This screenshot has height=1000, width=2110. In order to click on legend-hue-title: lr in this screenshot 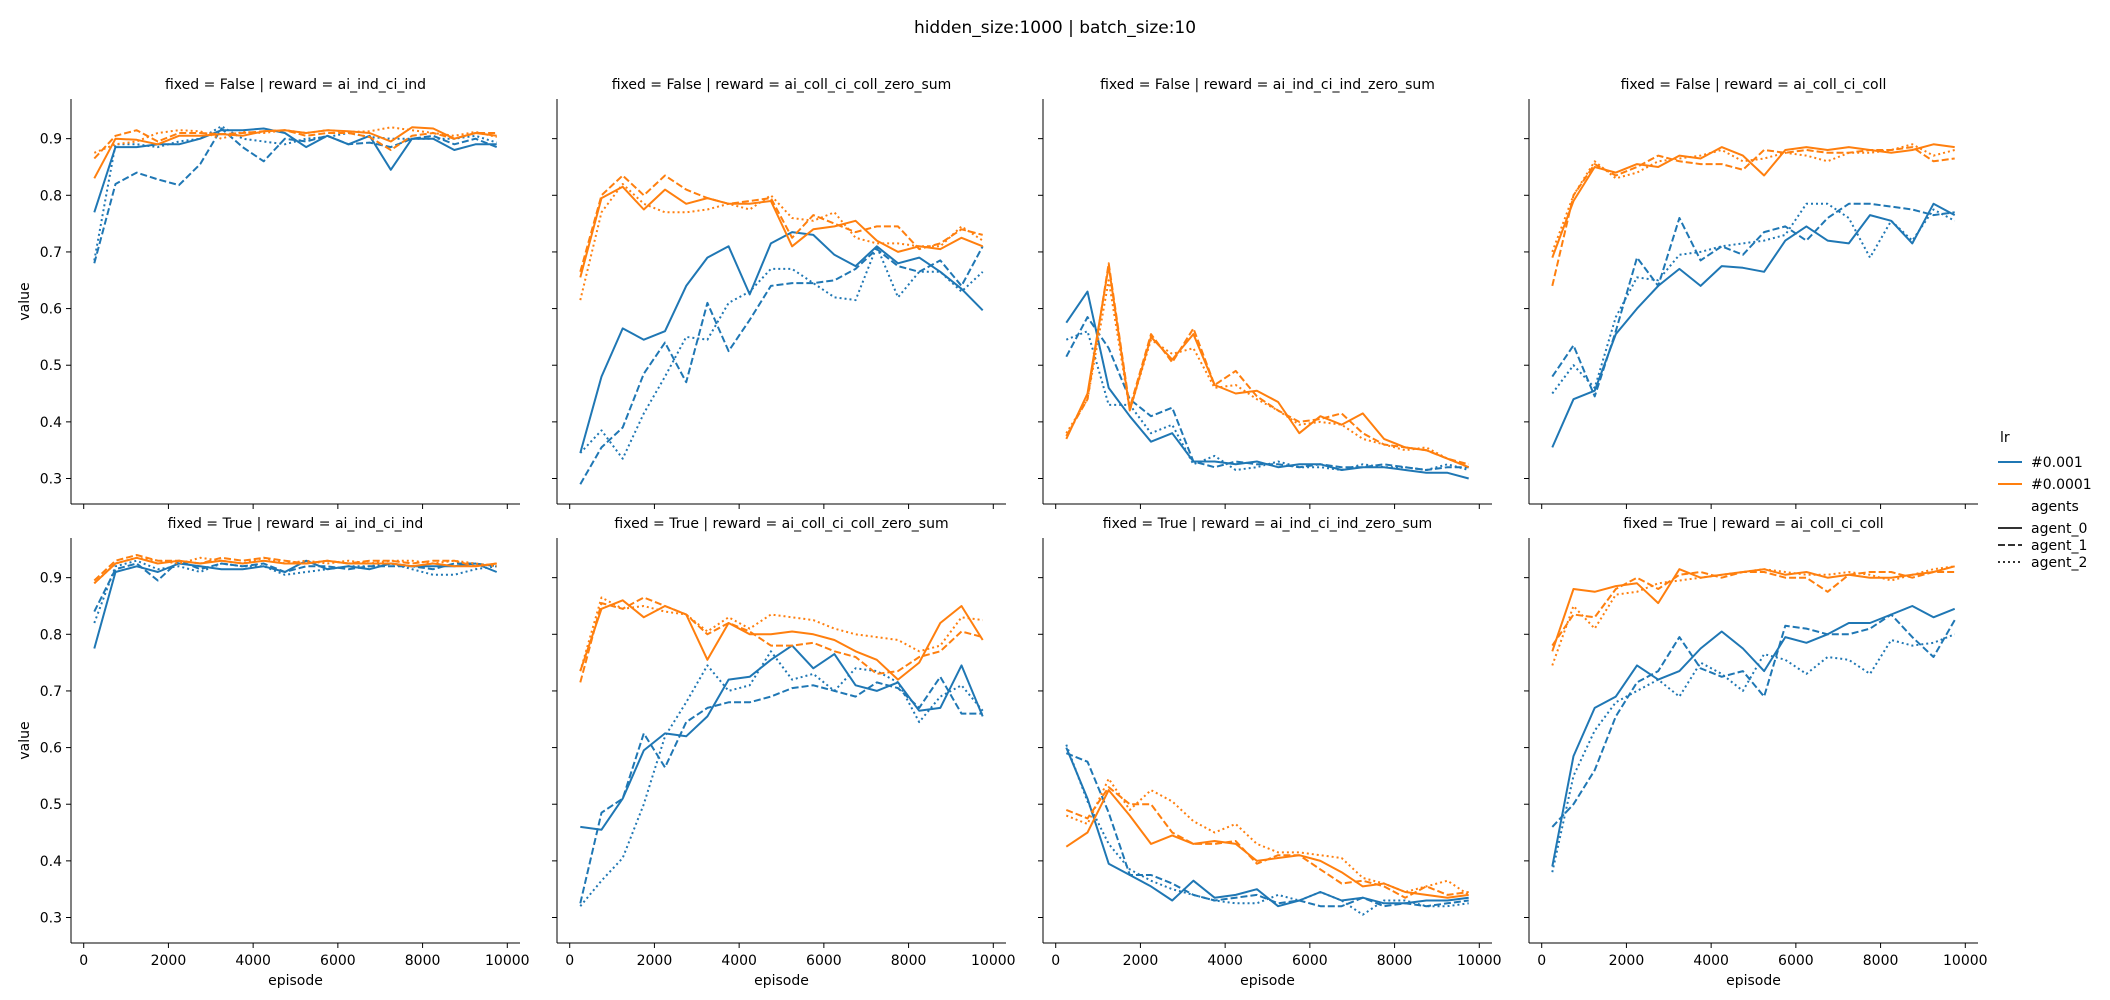, I will do `click(2005, 438)`.